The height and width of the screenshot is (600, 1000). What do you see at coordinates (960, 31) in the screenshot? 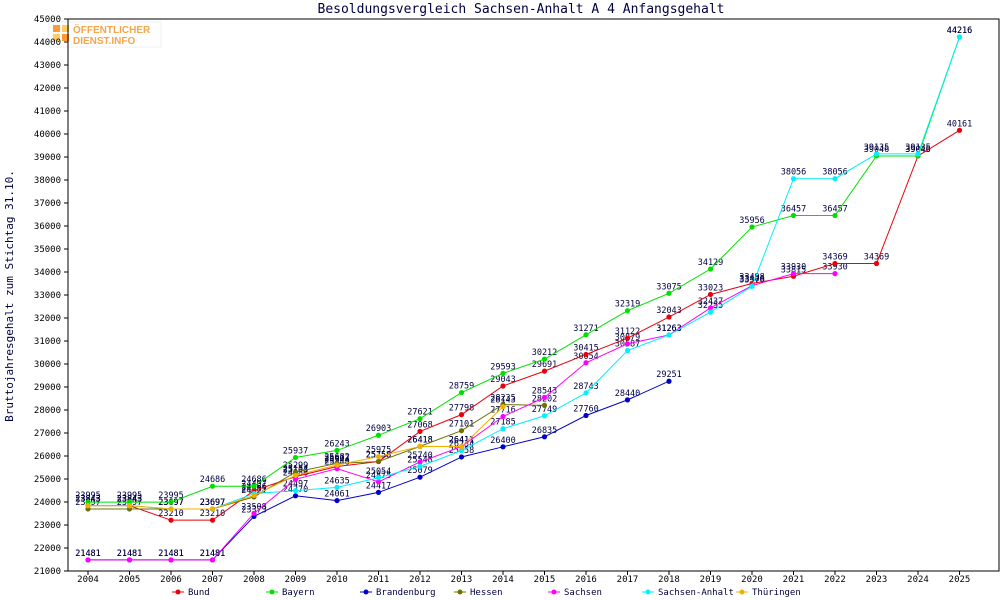
I see `data-label: 44216` at bounding box center [960, 31].